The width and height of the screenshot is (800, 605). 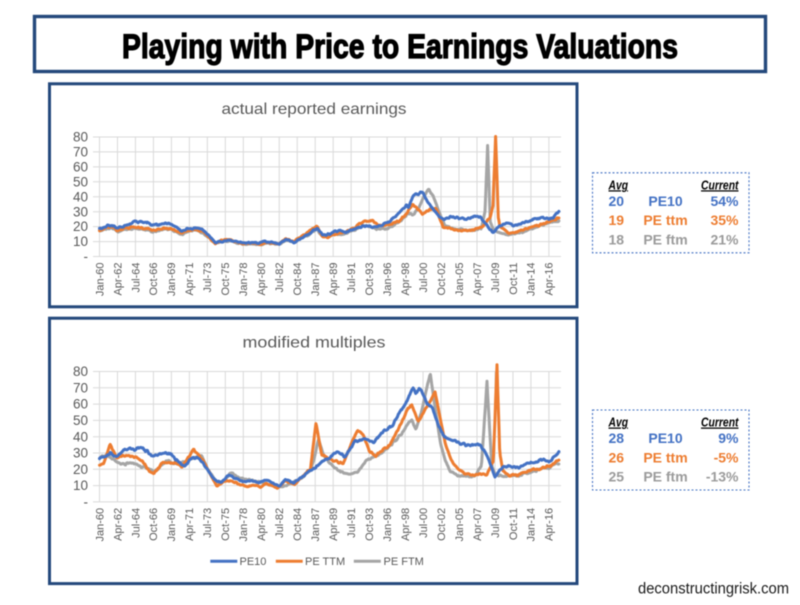 I want to click on svg-text: -13%, so click(x=722, y=477).